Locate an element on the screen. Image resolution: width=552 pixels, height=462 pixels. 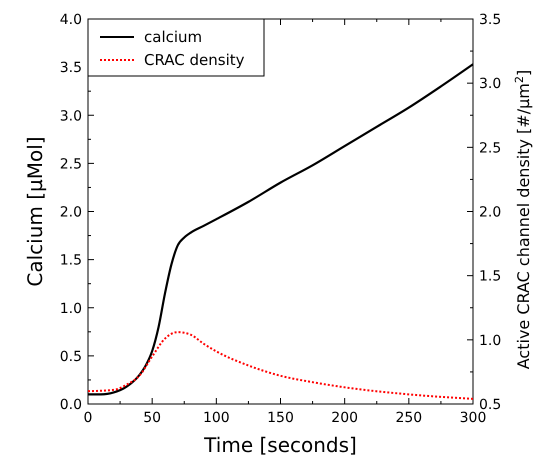
y2-tick-label: 2.5 is located at coordinates (490, 148).